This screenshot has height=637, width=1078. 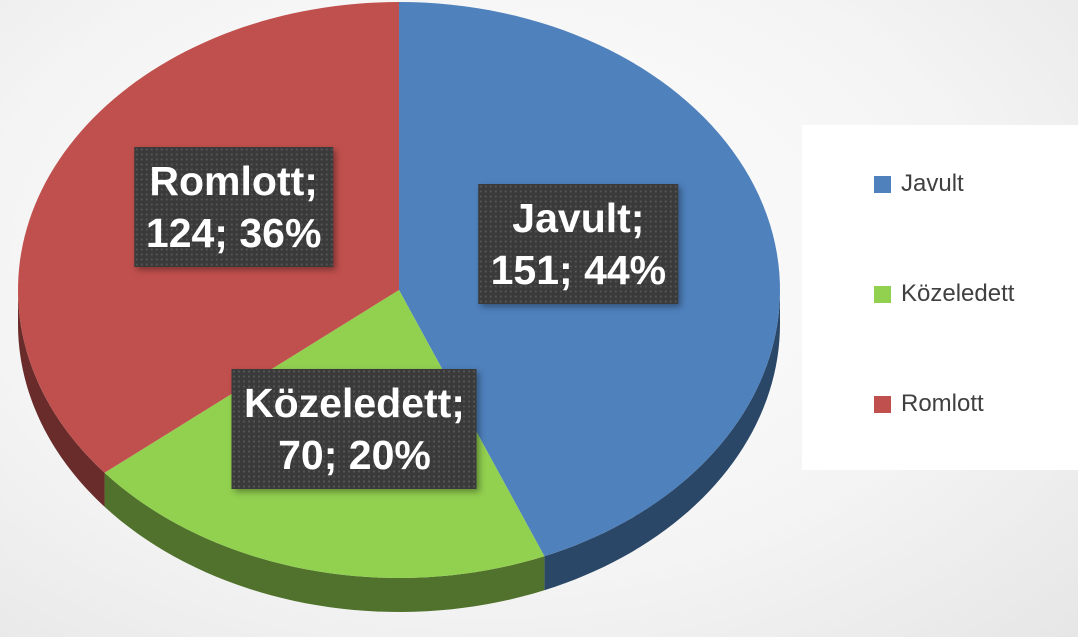 I want to click on data-label: Közeledett; 70; 20%, so click(x=354, y=428).